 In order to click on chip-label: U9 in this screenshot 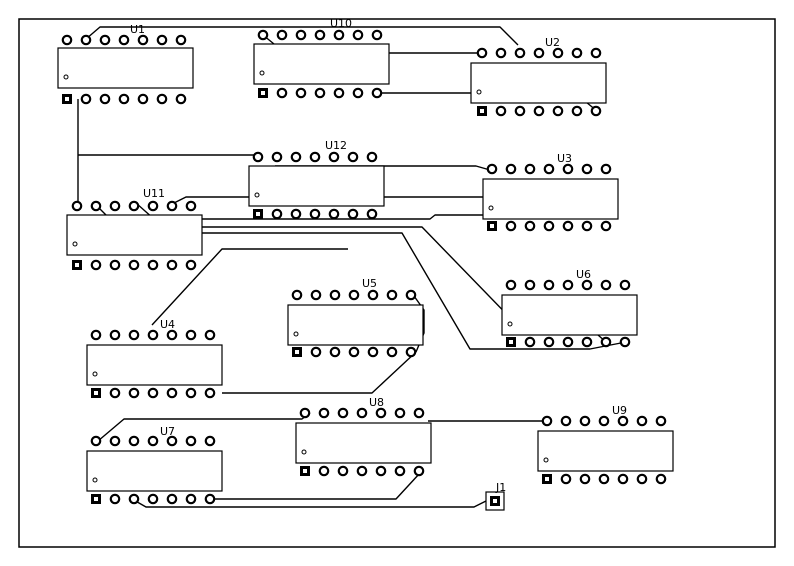, I will do `click(619, 410)`.